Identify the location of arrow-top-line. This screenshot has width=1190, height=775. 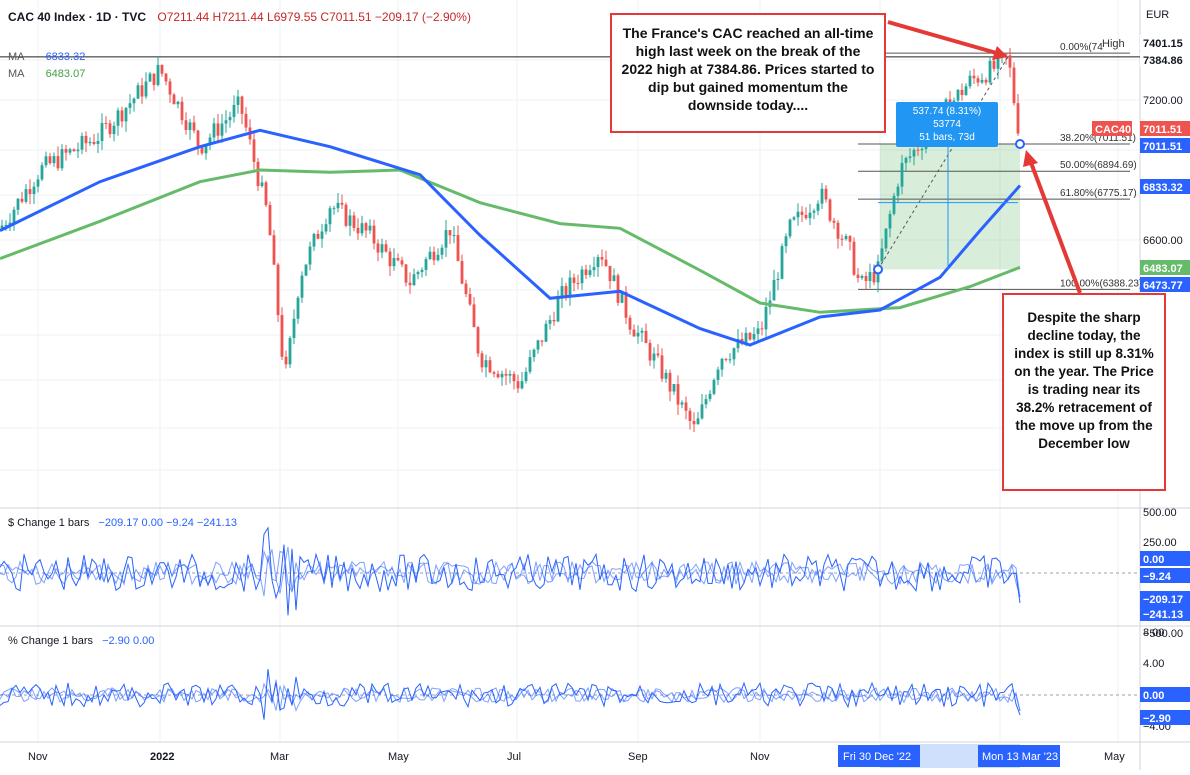
(944, 38).